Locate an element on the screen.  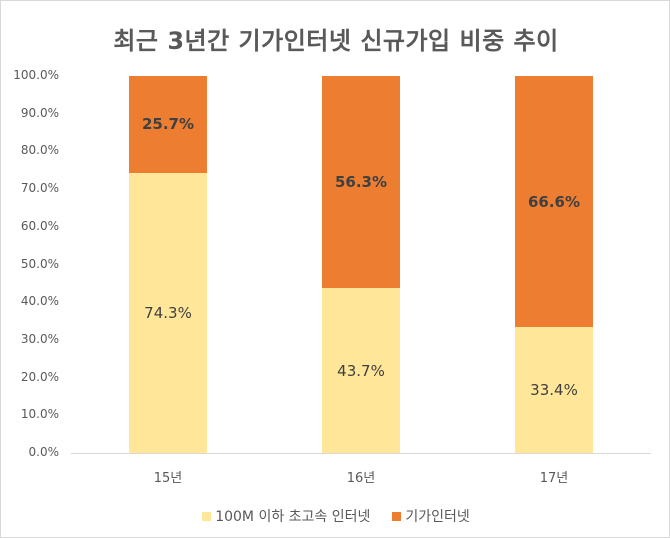
y-tick-label: 0.0% is located at coordinates (44, 452).